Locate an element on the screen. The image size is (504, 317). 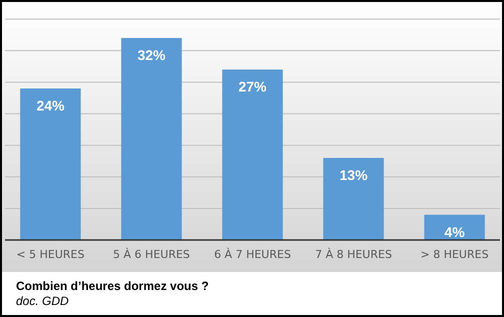
x-tick-label: 5 À 6 HEURES is located at coordinates (151, 254).